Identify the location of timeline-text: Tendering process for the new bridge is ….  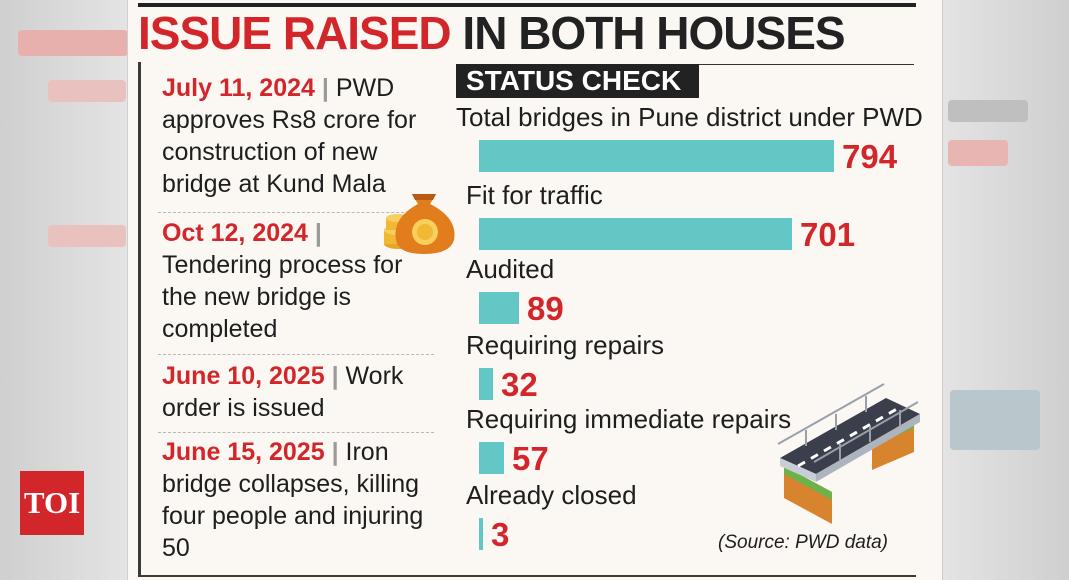
(282, 297).